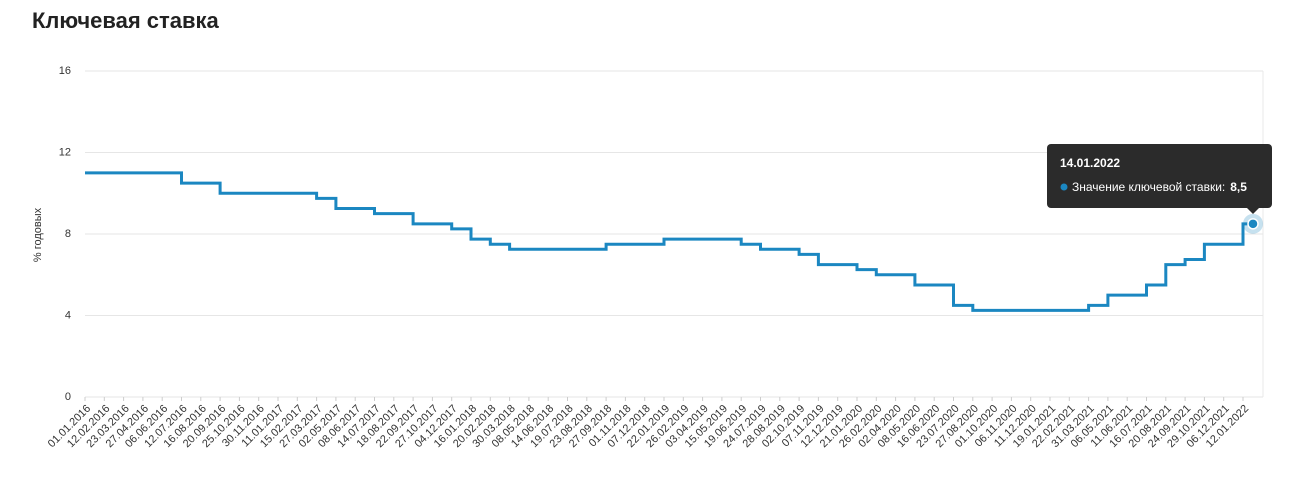 The image size is (1303, 480). Describe the element at coordinates (1148, 187) in the screenshot. I see `tooltip-label: Значение ключевой ставки:` at that location.